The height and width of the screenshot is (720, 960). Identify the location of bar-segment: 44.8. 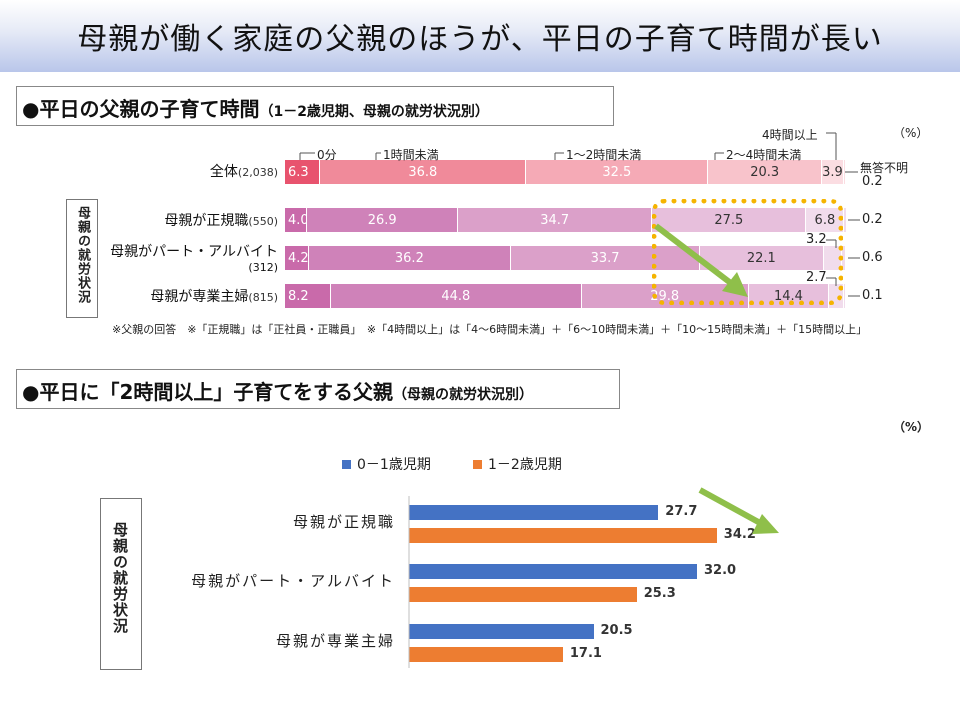
(456, 296).